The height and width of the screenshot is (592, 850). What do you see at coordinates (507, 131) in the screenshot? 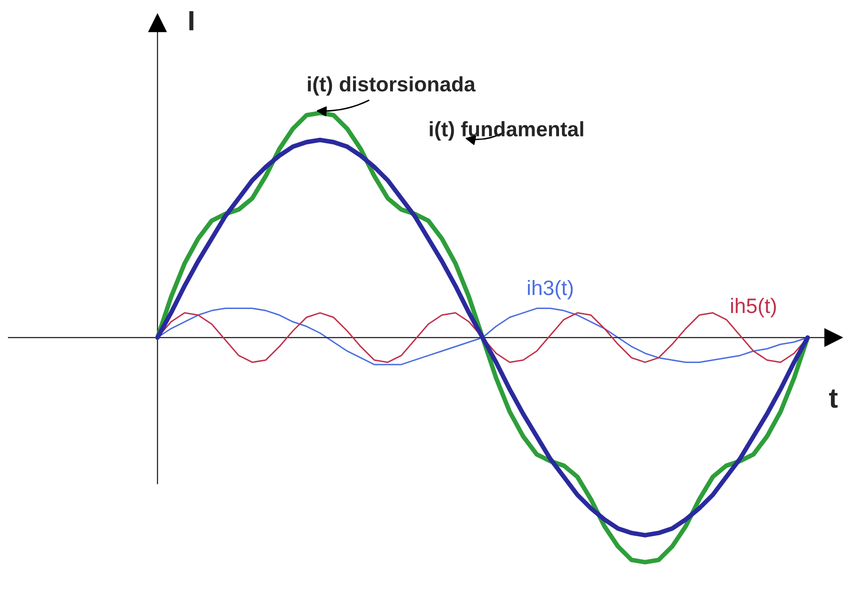
I see `text: i(t) fundamental` at bounding box center [507, 131].